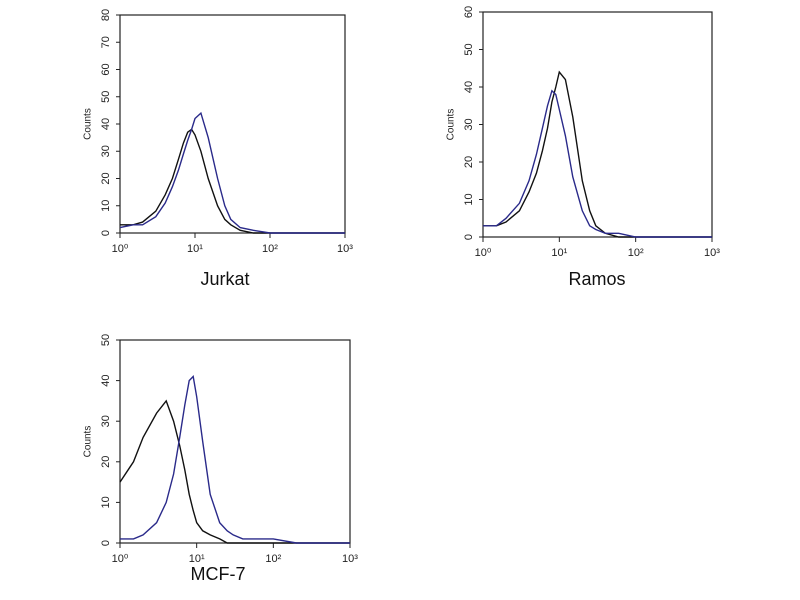 The width and height of the screenshot is (800, 600). What do you see at coordinates (106, 42) in the screenshot?
I see `y-tick-label: 70` at bounding box center [106, 42].